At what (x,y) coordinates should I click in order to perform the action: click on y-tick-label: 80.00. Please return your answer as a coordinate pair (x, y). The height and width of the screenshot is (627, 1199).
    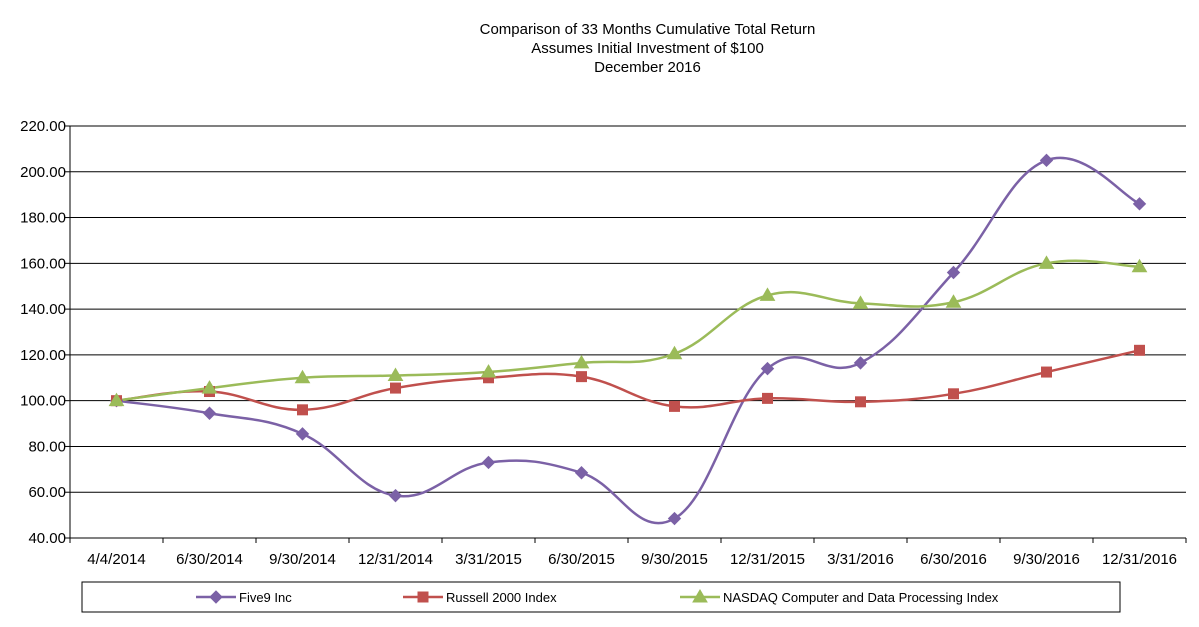
    Looking at the image, I should click on (47, 446).